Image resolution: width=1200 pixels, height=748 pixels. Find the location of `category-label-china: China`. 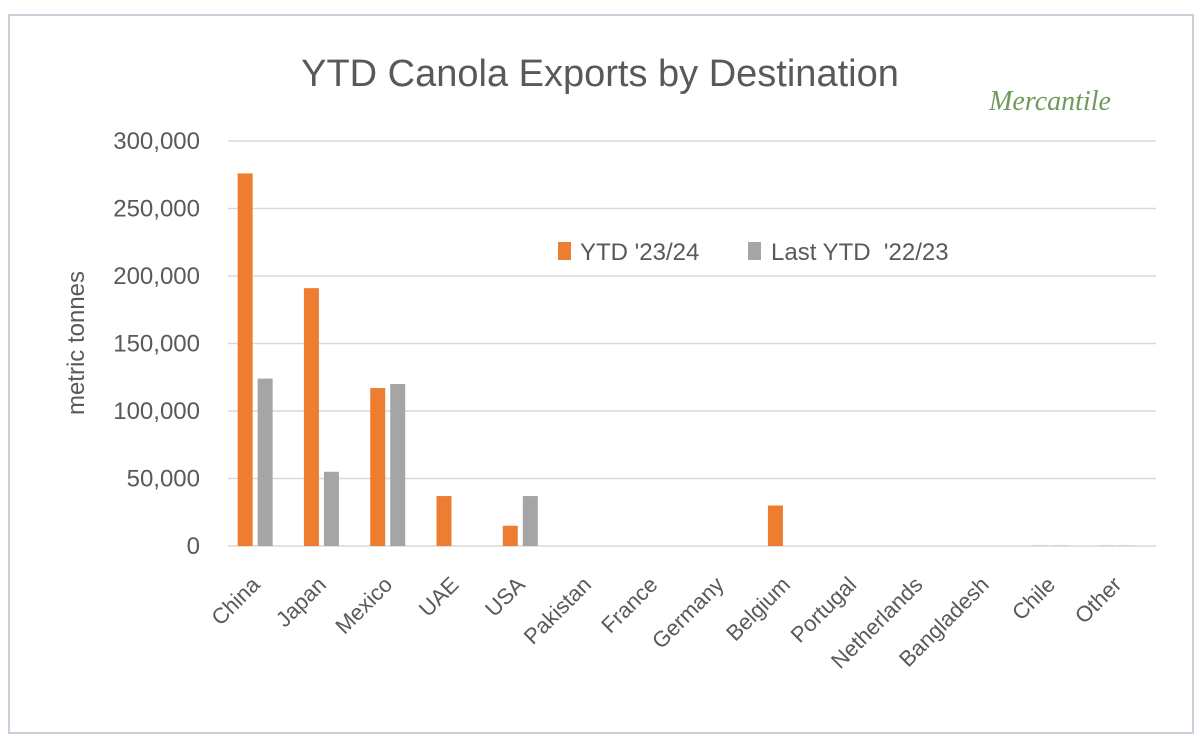

category-label-china: China is located at coordinates (235, 600).